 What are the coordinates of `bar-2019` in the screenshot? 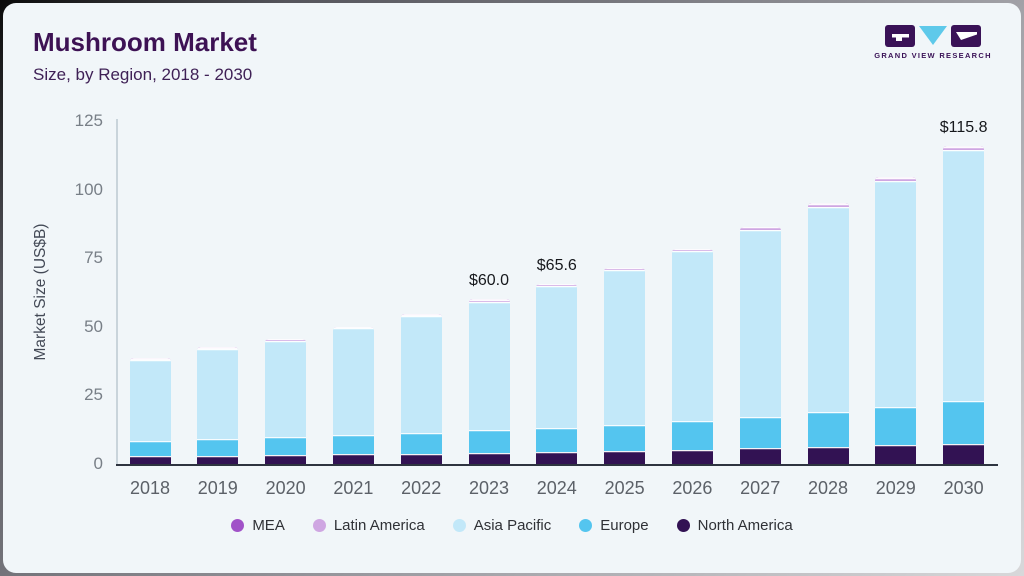 It's located at (218, 405).